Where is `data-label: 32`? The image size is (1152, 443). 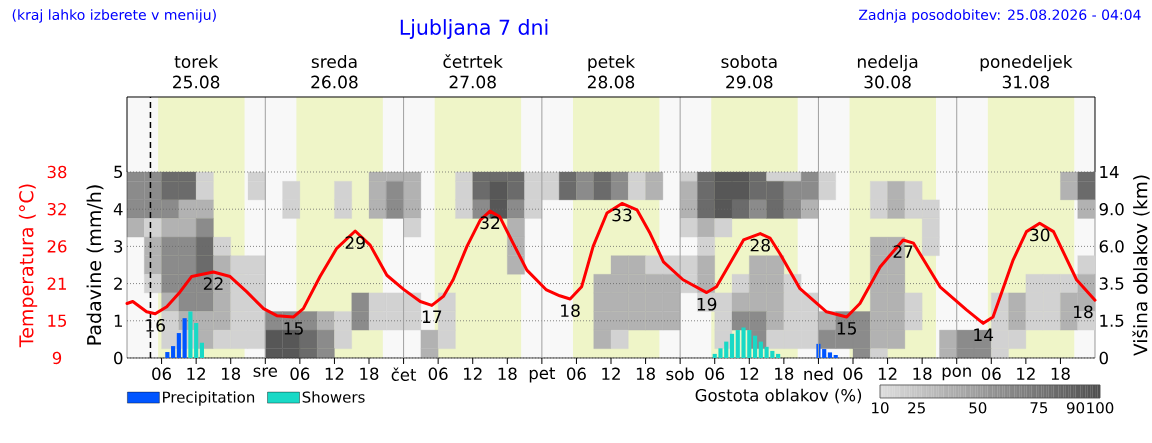
data-label: 32 is located at coordinates (490, 223).